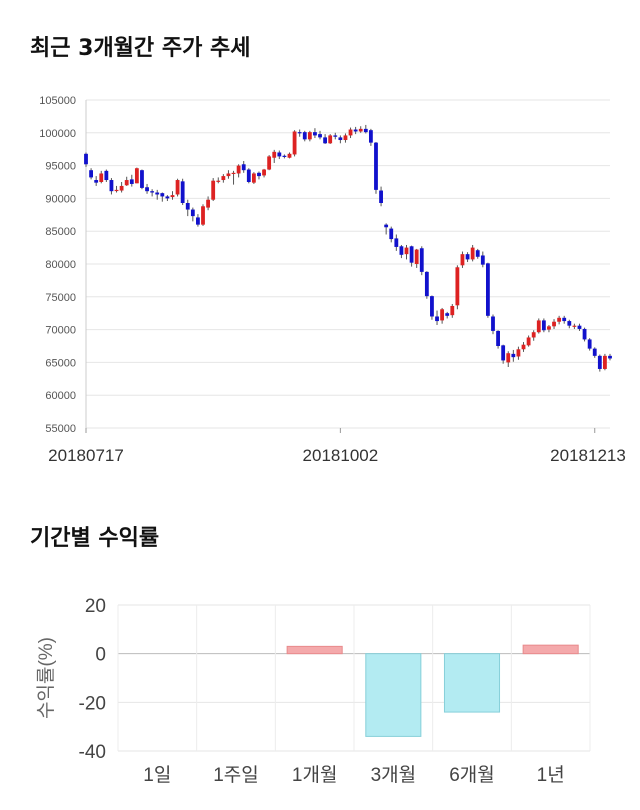 The width and height of the screenshot is (640, 810). Describe the element at coordinates (92, 752) in the screenshot. I see `y-tick-label: -40` at that location.